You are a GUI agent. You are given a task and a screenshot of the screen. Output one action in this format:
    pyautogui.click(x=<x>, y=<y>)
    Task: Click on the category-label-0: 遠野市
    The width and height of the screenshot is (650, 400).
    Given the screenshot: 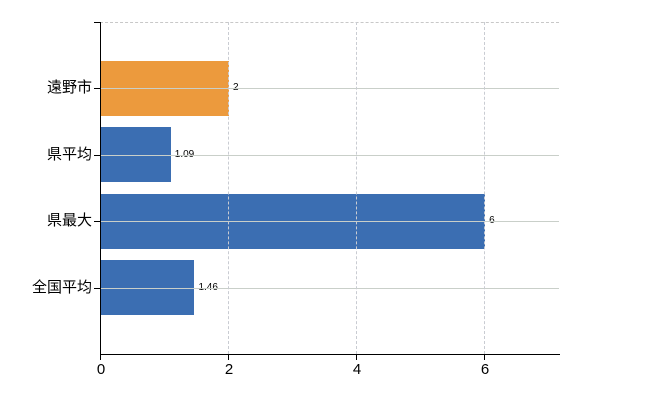 What is the action you would take?
    pyautogui.click(x=69, y=88)
    